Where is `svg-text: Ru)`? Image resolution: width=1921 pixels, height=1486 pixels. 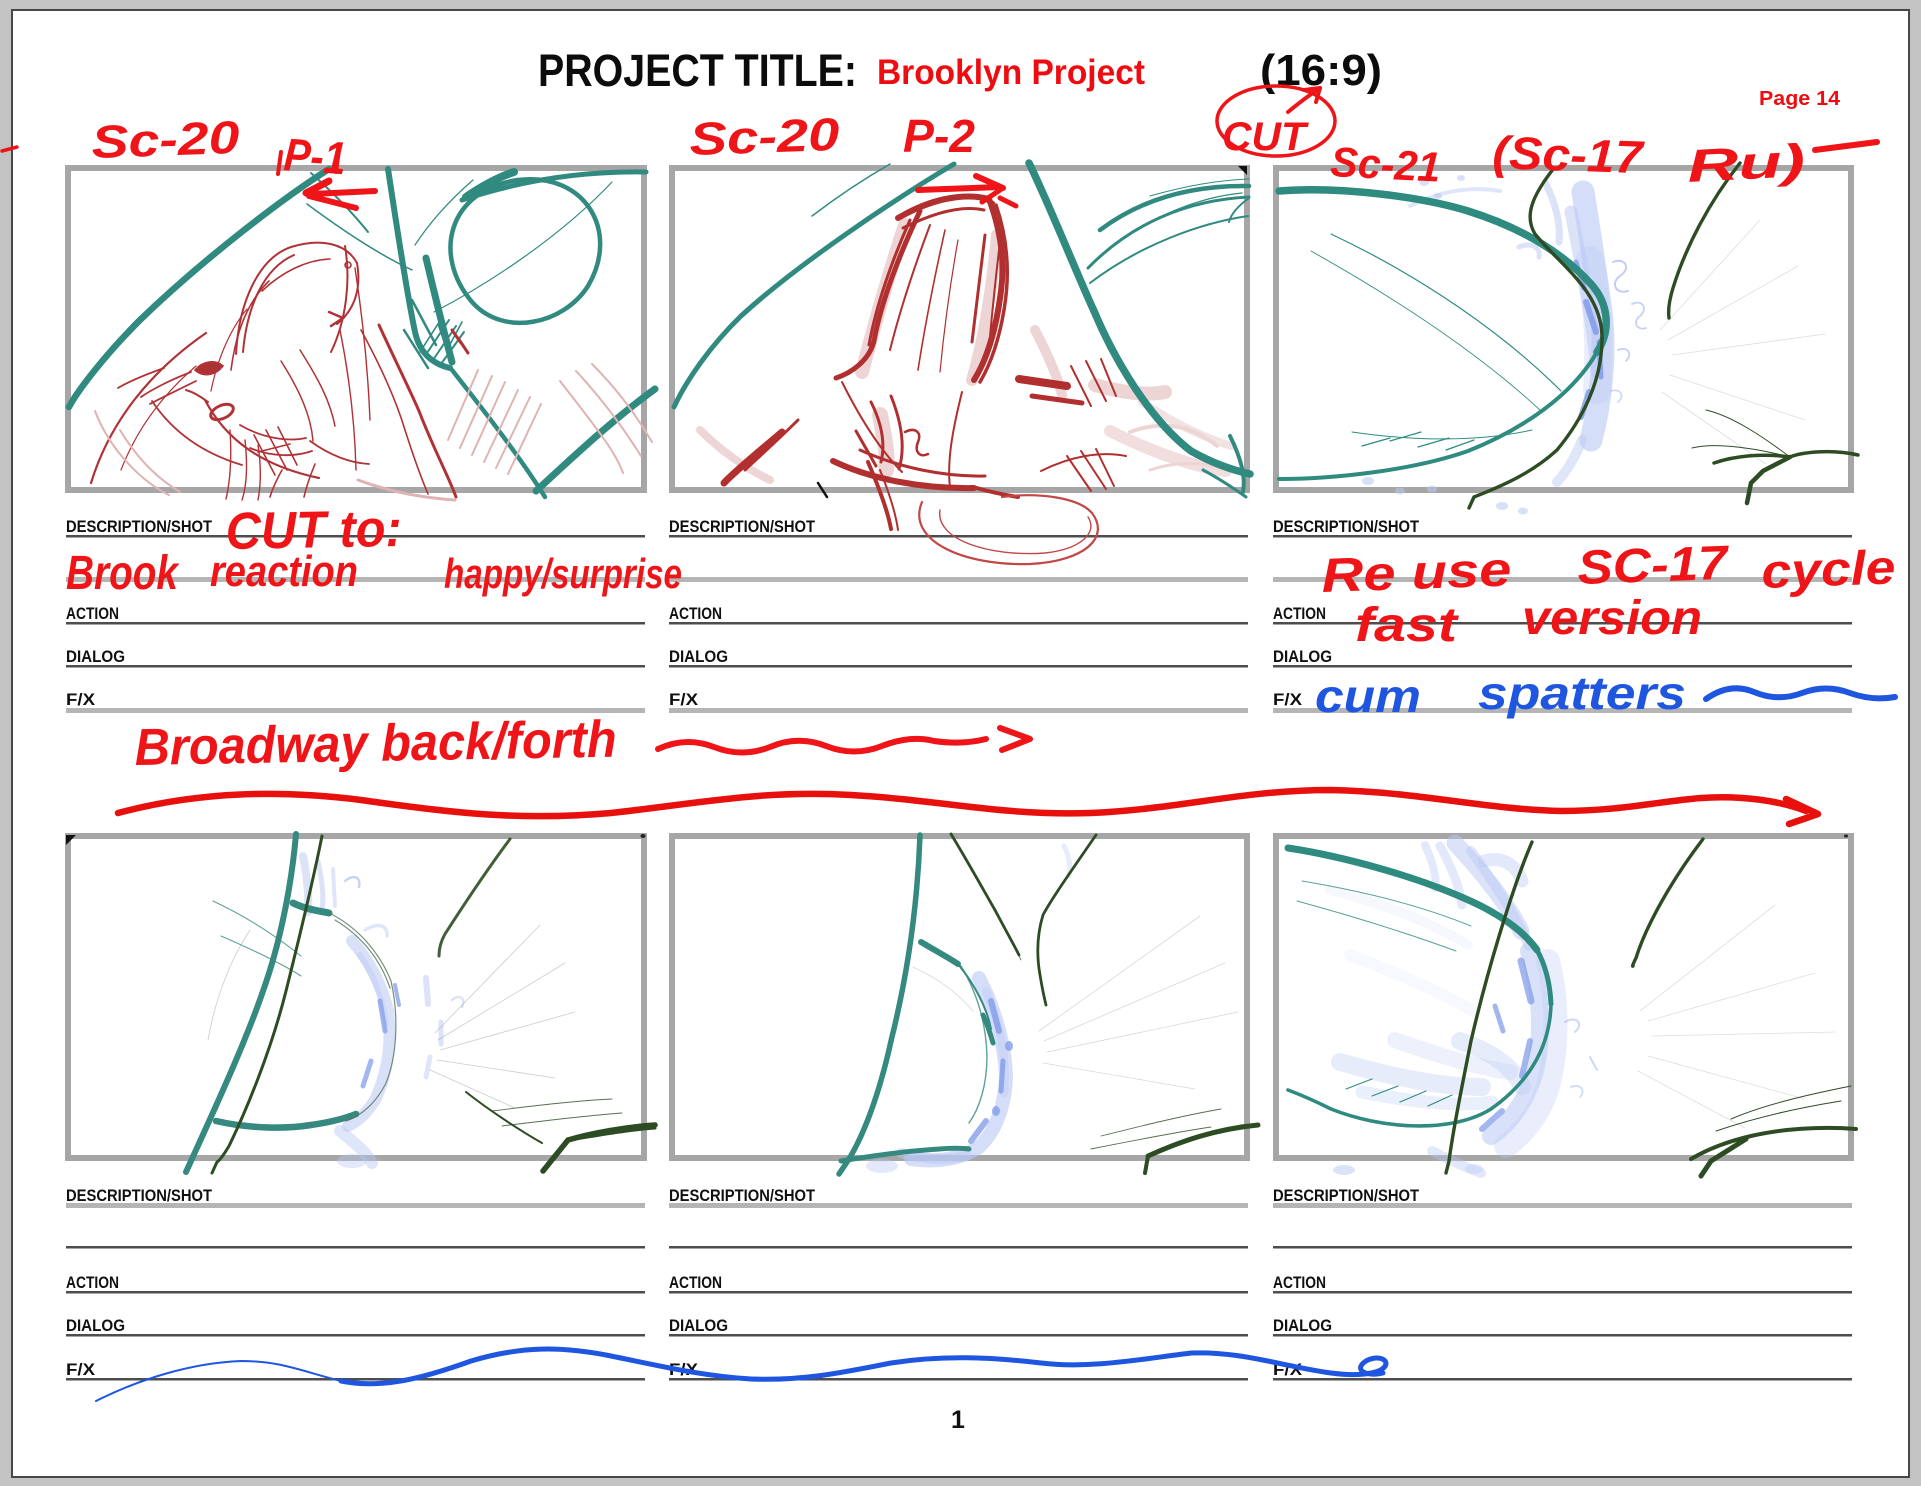 svg-text: Ru) is located at coordinates (1746, 163).